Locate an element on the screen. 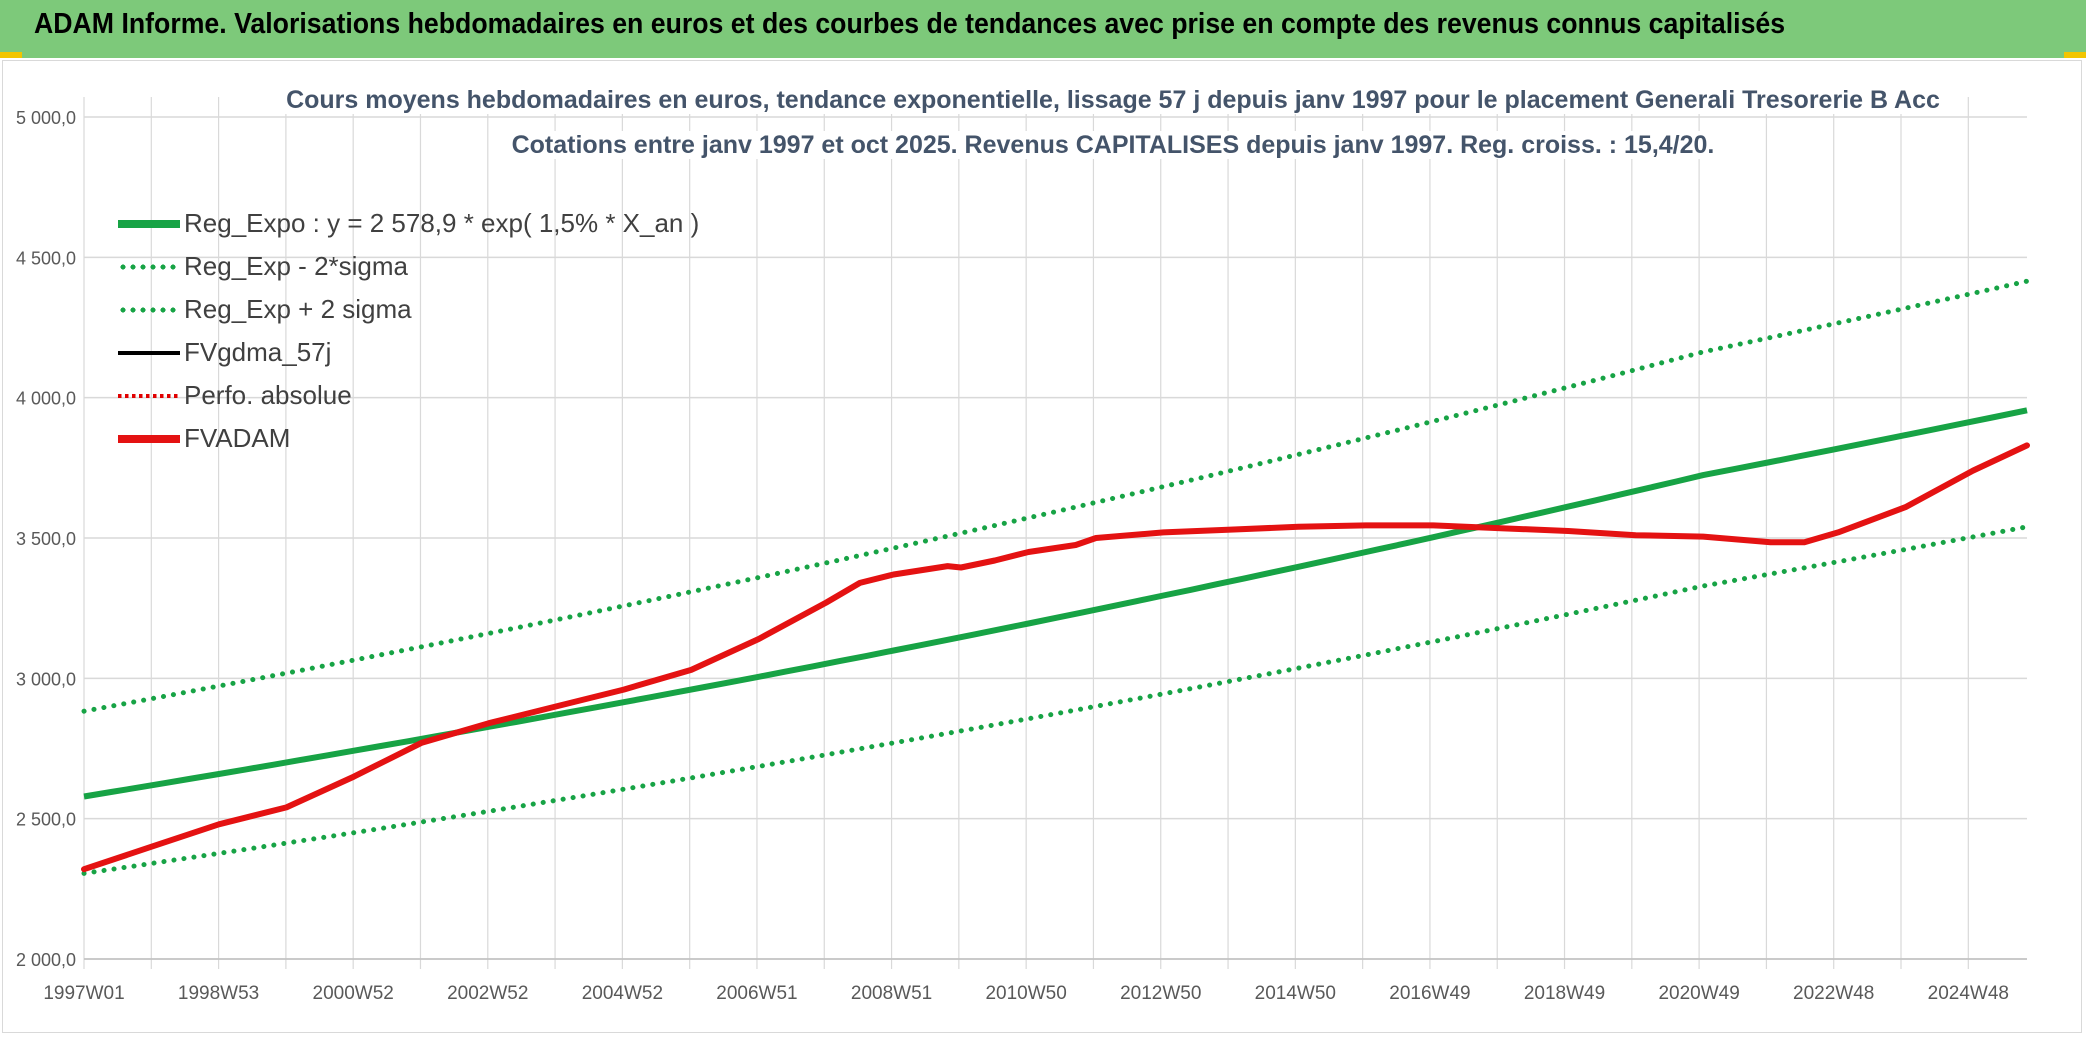 This screenshot has height=1037, width=2086. x-tick-label: 2008W51 is located at coordinates (891, 993).